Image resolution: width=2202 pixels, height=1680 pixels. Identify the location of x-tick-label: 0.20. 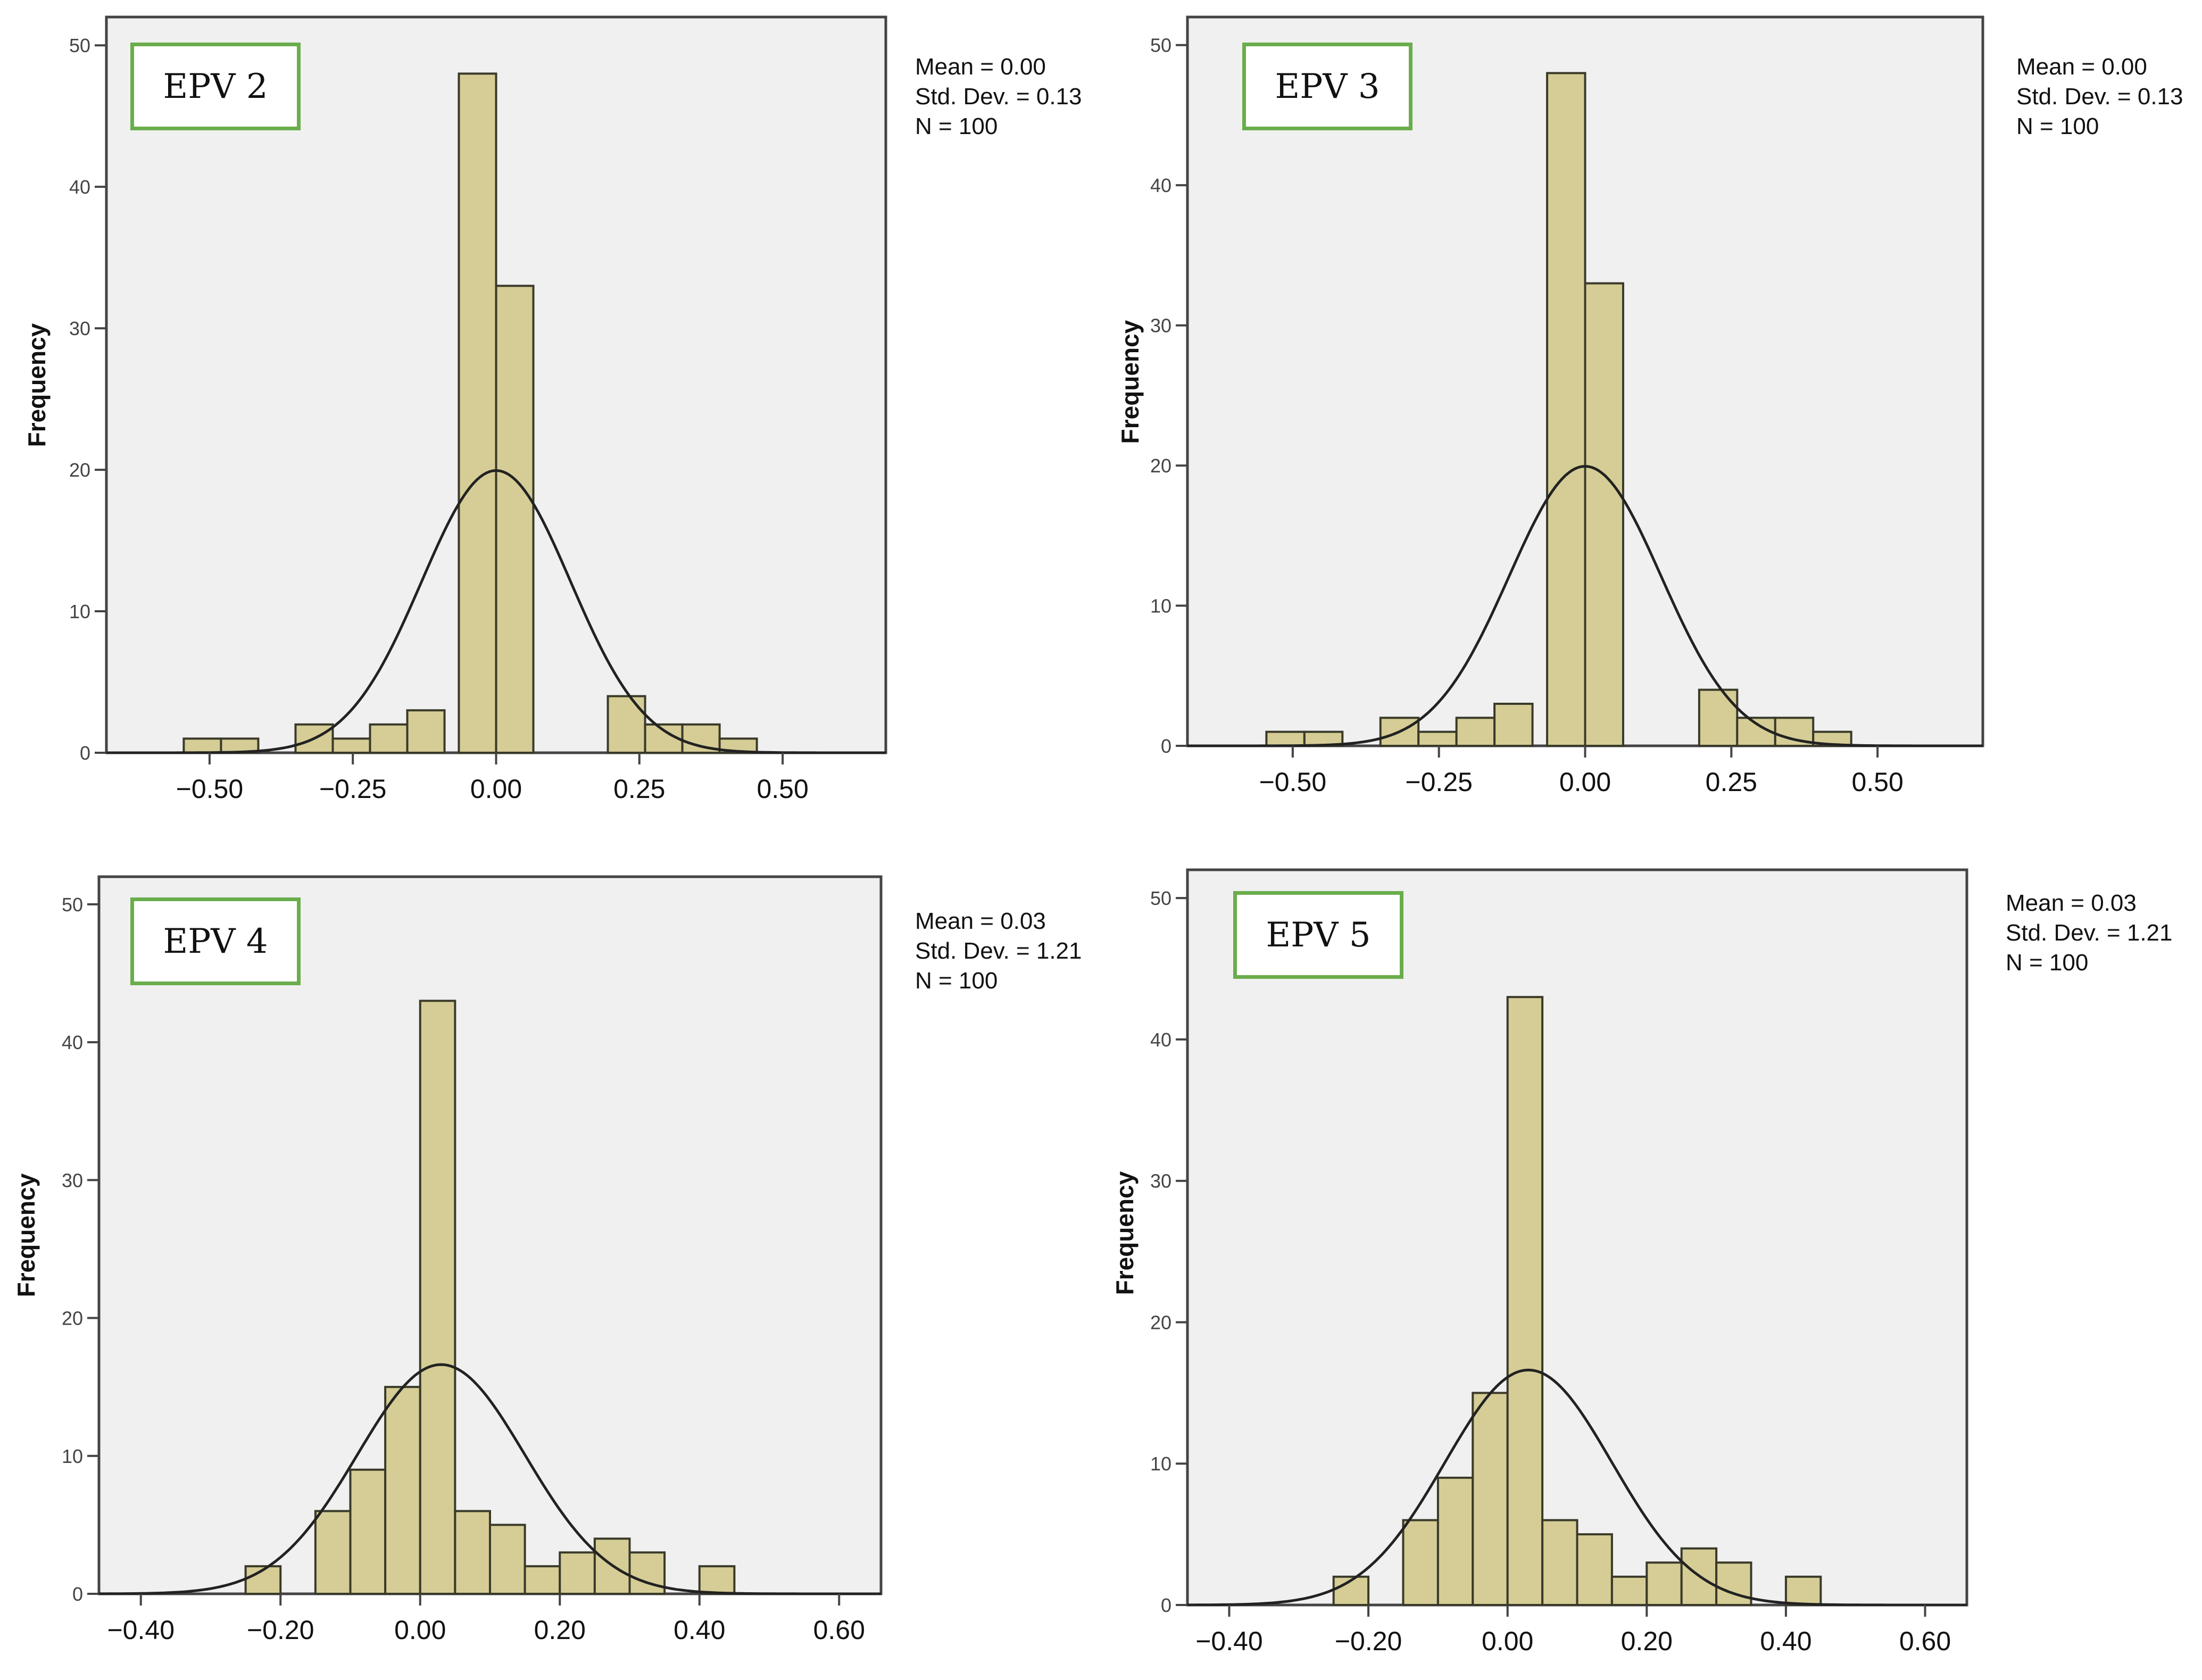
(1647, 1641).